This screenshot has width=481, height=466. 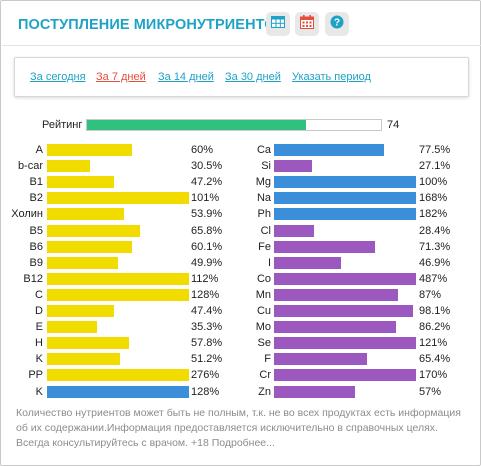 I want to click on nutrient-label: b-car, so click(x=30, y=166).